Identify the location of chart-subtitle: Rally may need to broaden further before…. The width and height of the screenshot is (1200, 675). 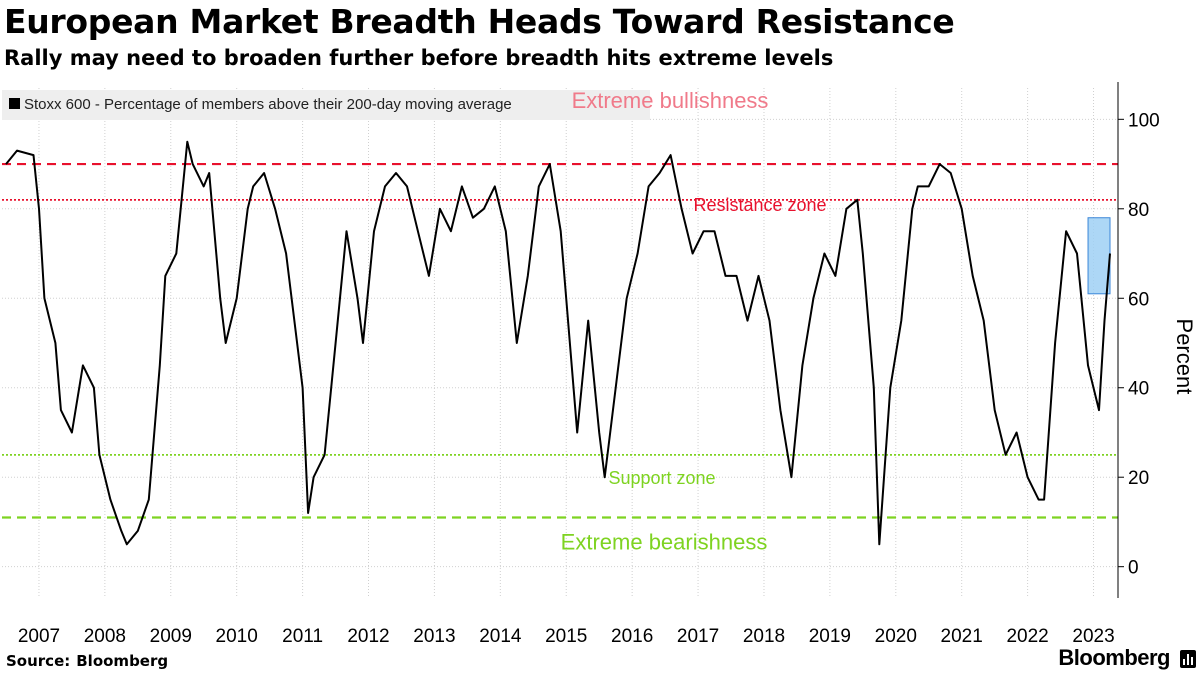
(419, 58).